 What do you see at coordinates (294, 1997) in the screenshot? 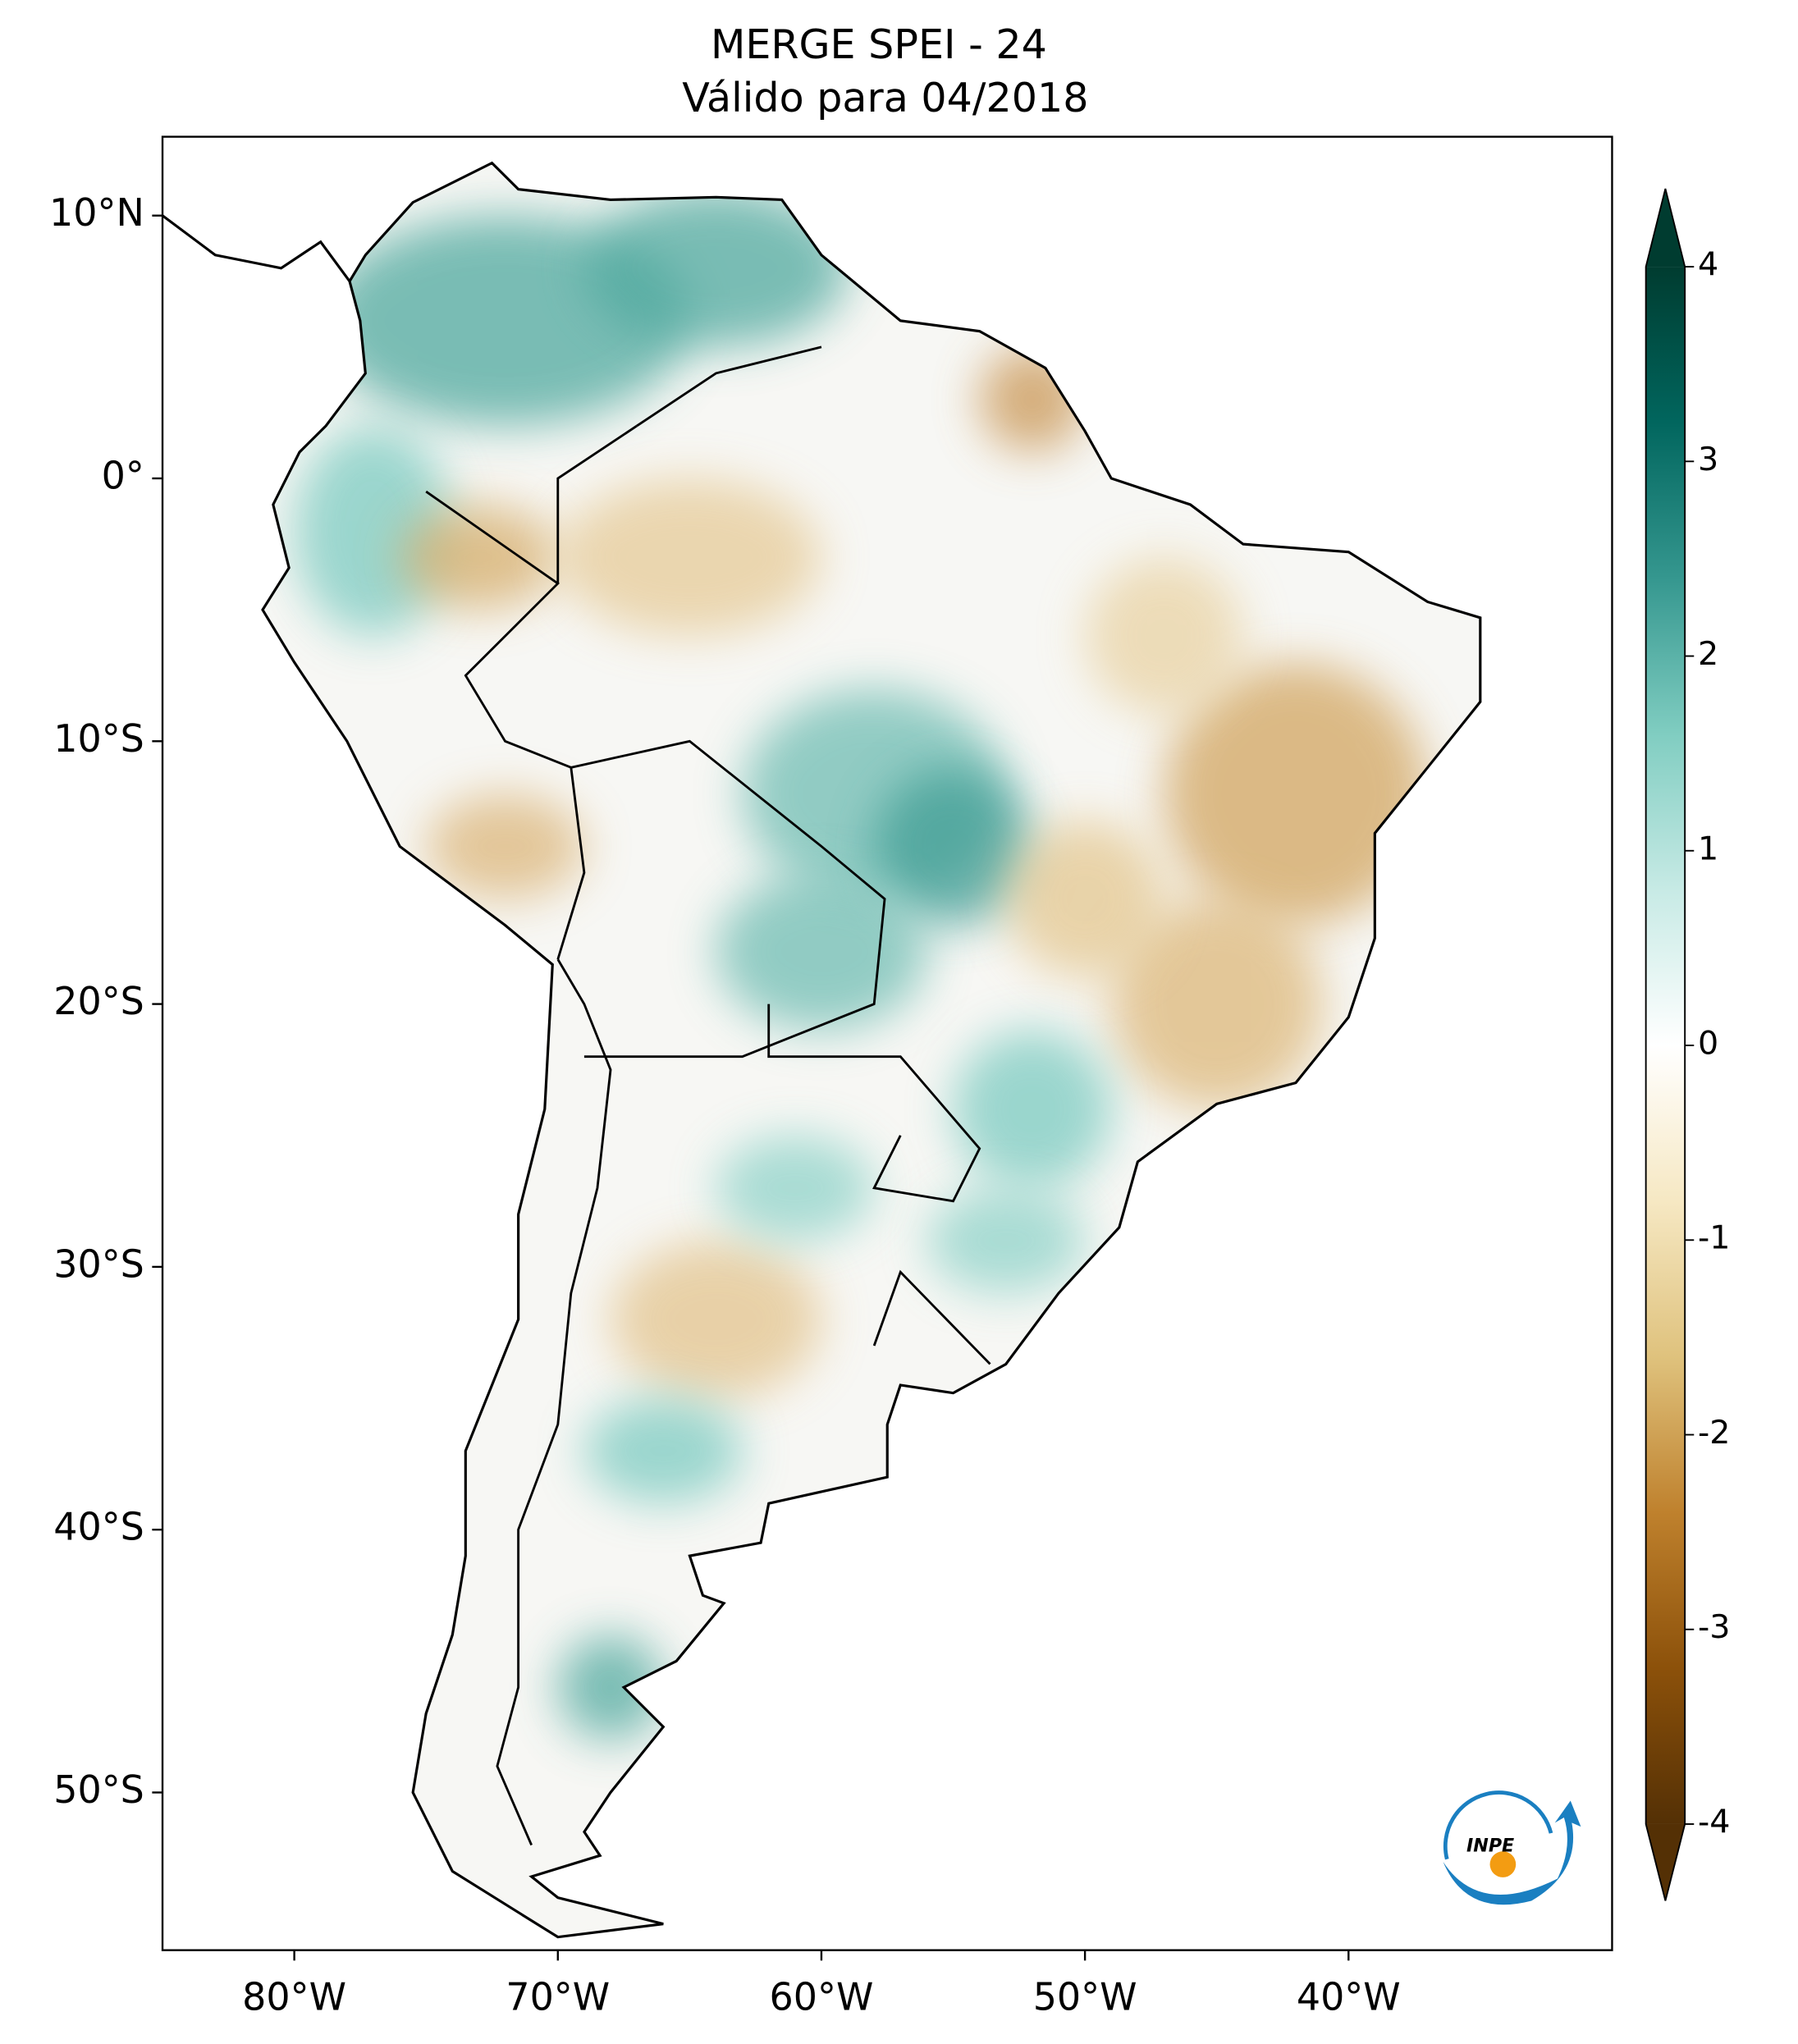
I see `x-tick-label: 80°W` at bounding box center [294, 1997].